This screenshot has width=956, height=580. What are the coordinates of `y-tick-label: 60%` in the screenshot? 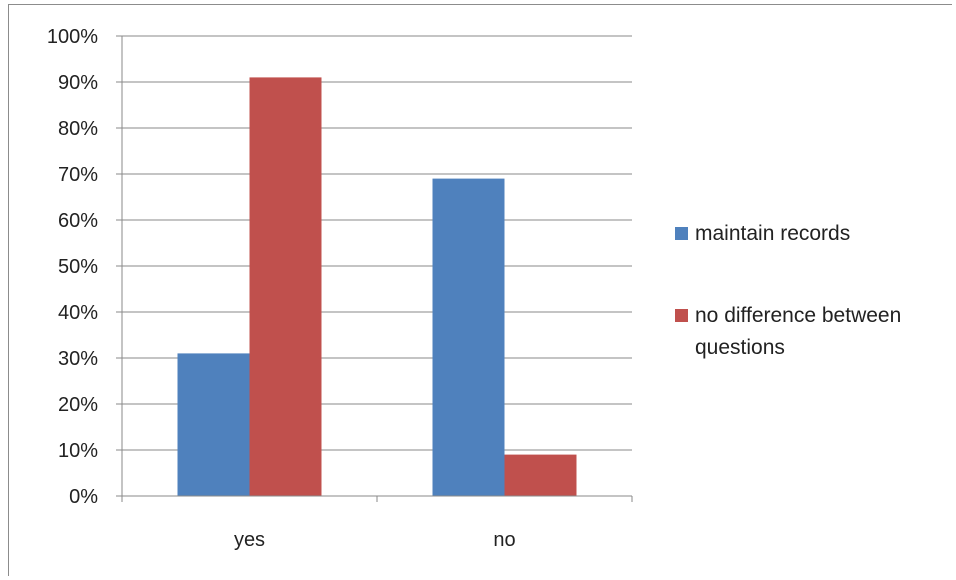 It's located at (78, 221).